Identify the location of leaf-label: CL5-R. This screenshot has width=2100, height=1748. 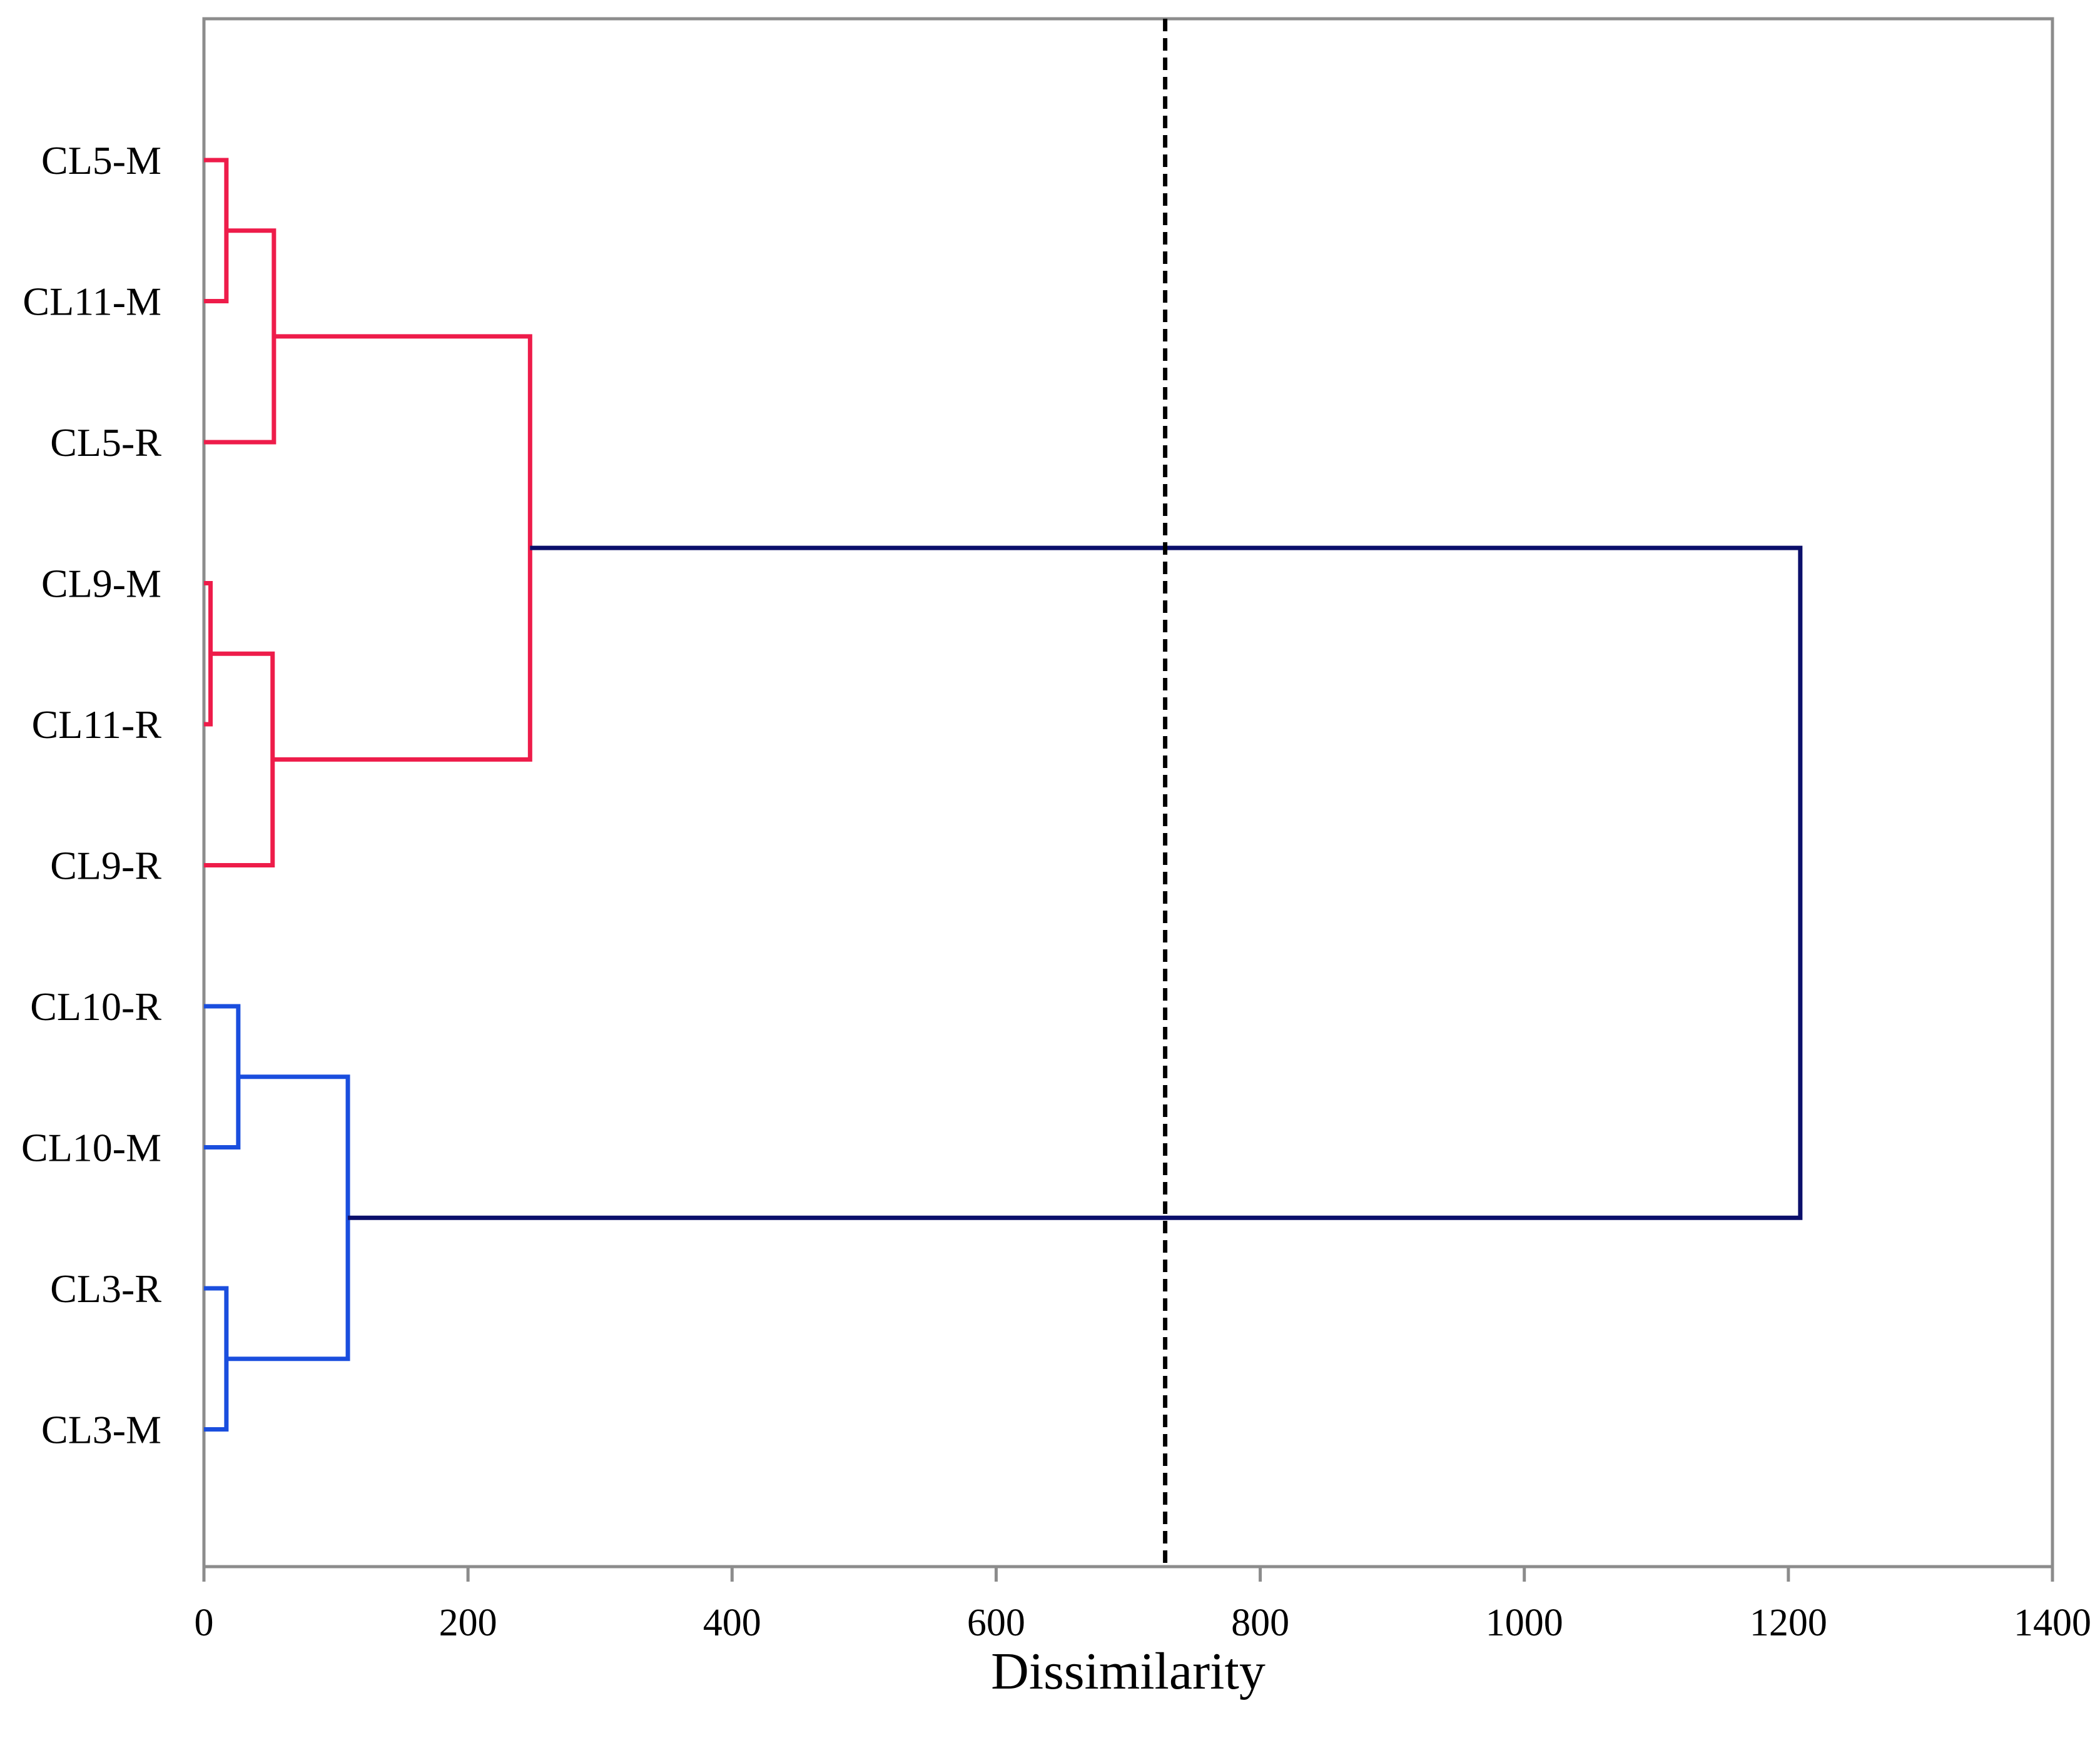
(105, 443).